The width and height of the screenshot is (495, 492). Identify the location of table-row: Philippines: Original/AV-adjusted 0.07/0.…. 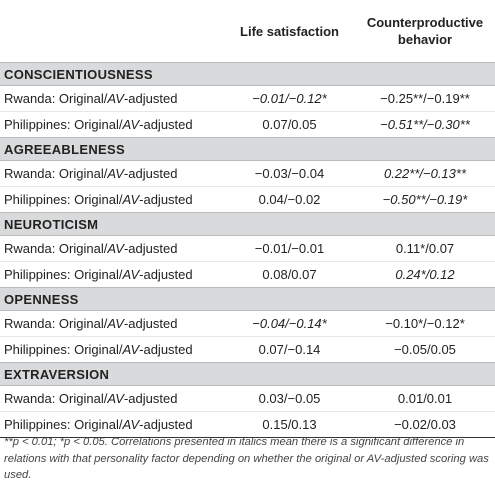
(247, 125).